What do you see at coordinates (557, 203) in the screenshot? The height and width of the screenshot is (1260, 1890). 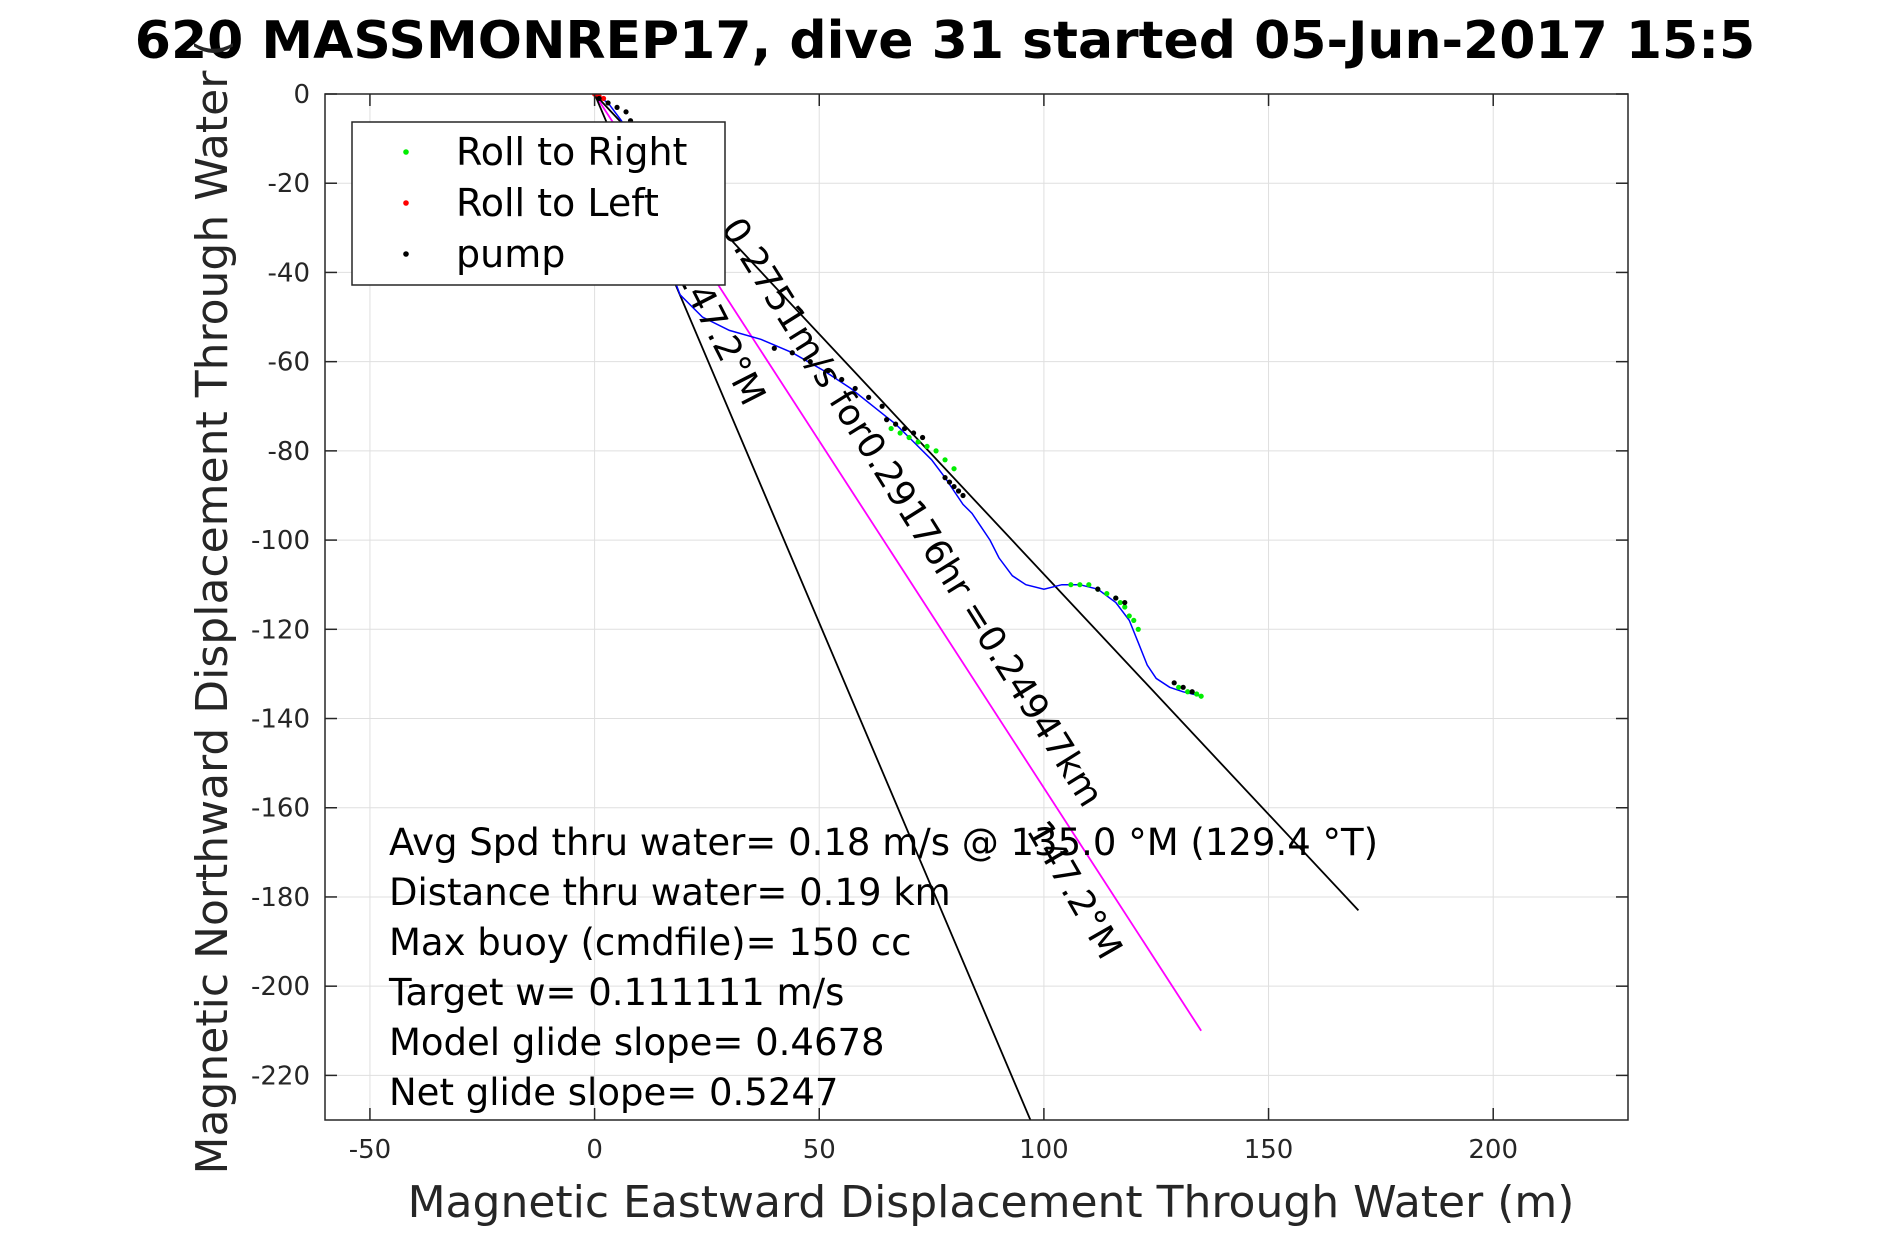 I see `legend-label: Roll to Left` at bounding box center [557, 203].